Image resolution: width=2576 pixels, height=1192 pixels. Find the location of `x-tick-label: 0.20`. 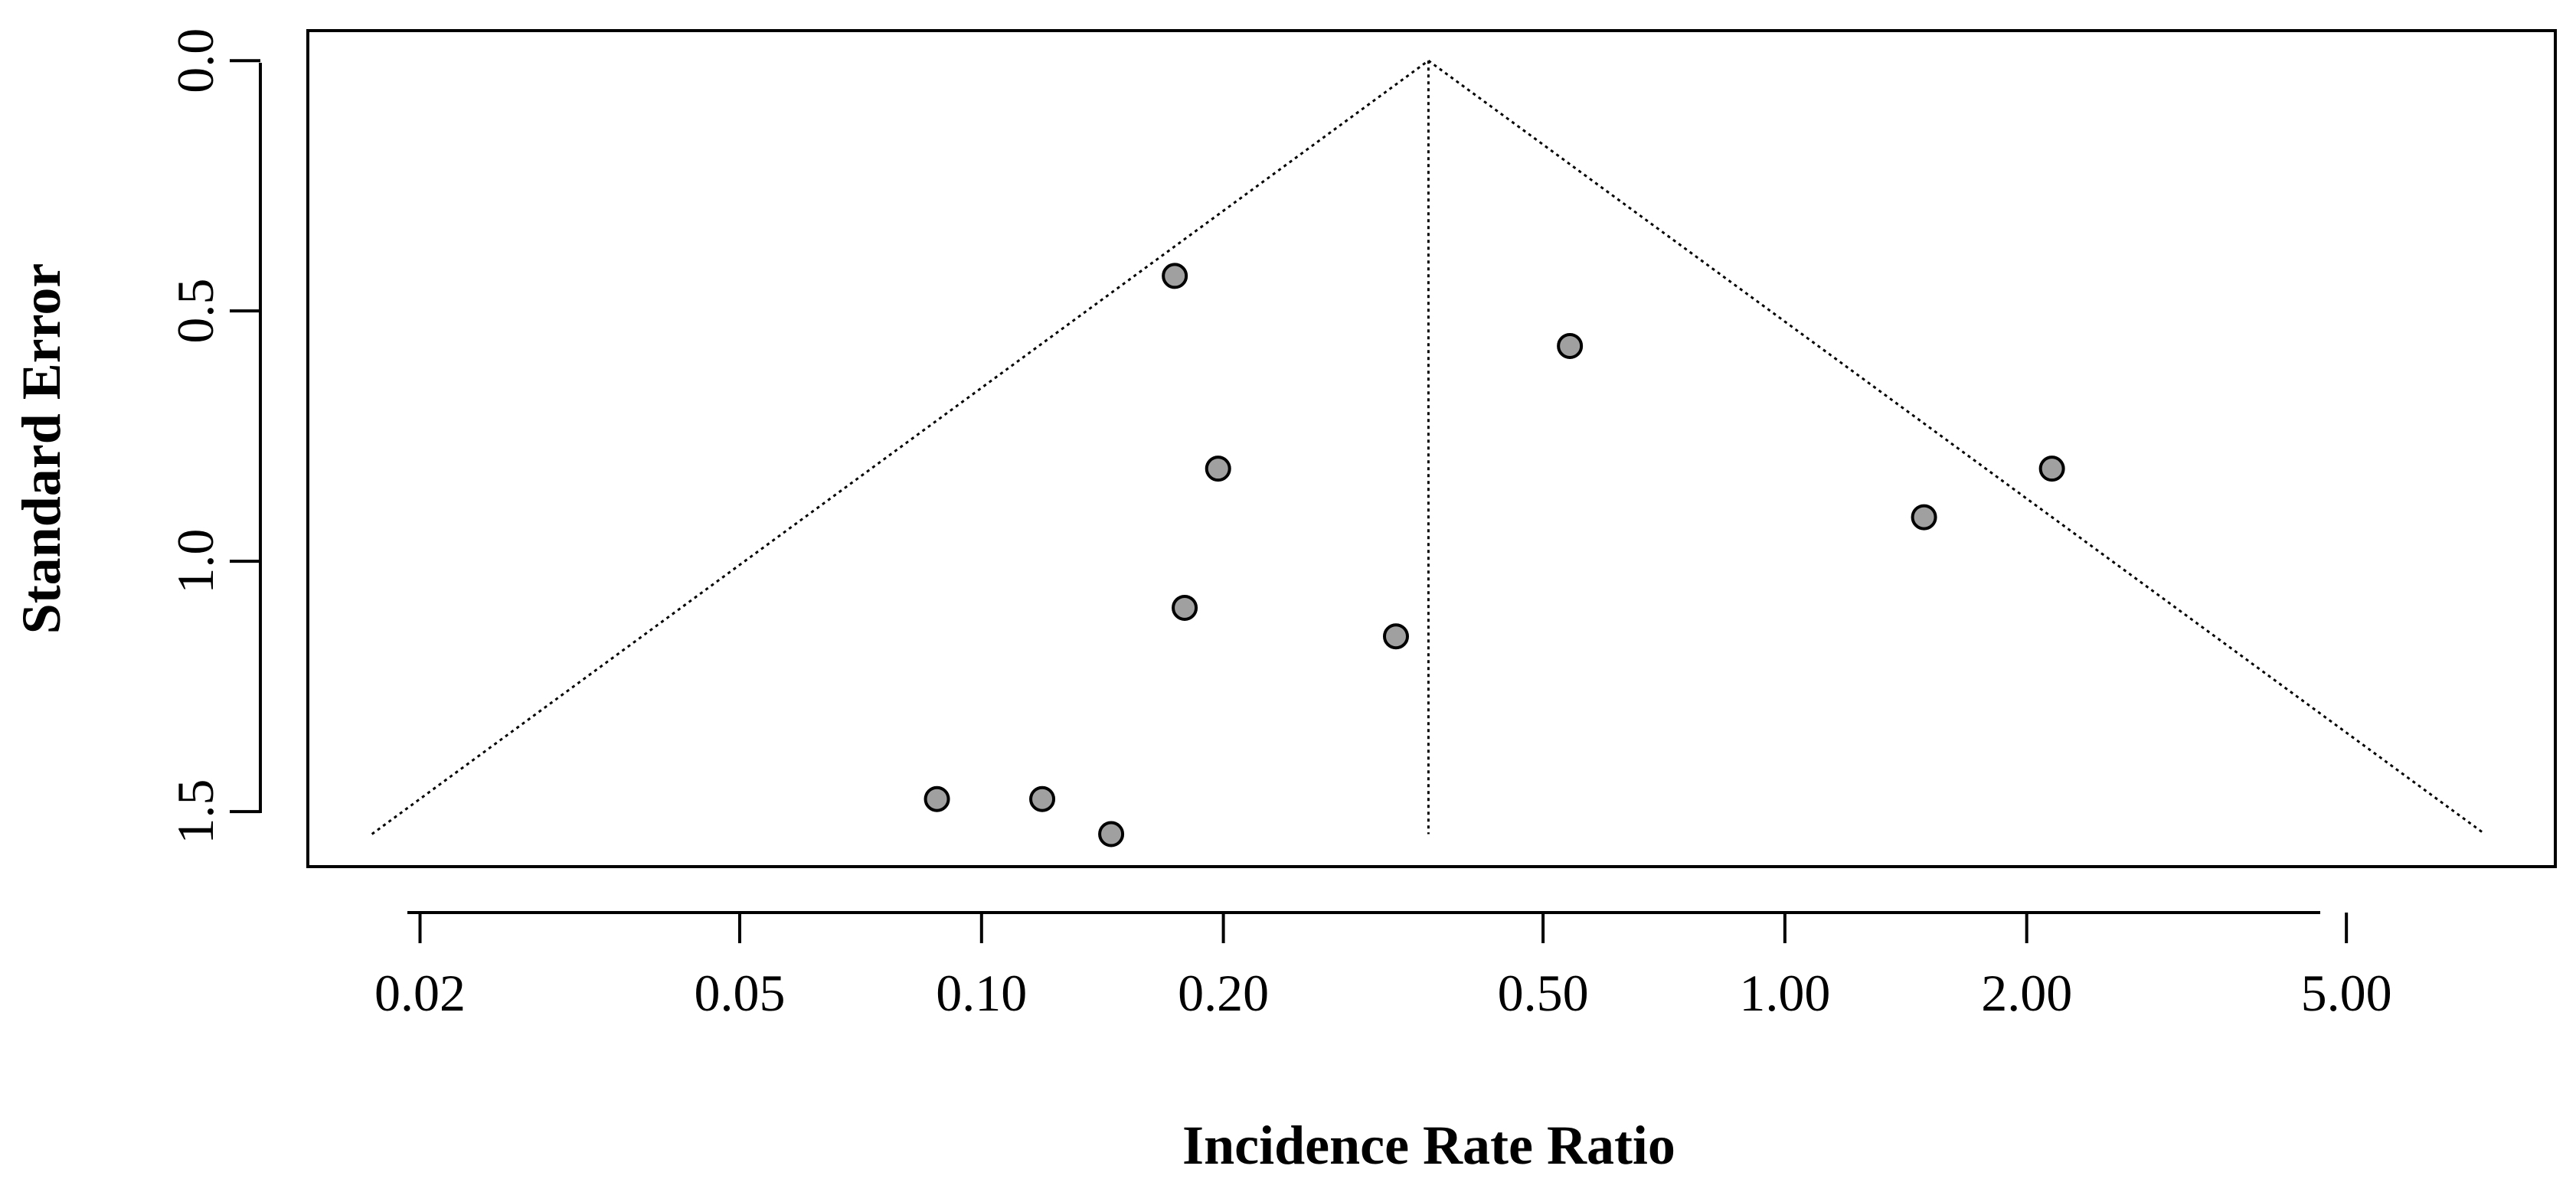

x-tick-label: 0.20 is located at coordinates (1223, 993).